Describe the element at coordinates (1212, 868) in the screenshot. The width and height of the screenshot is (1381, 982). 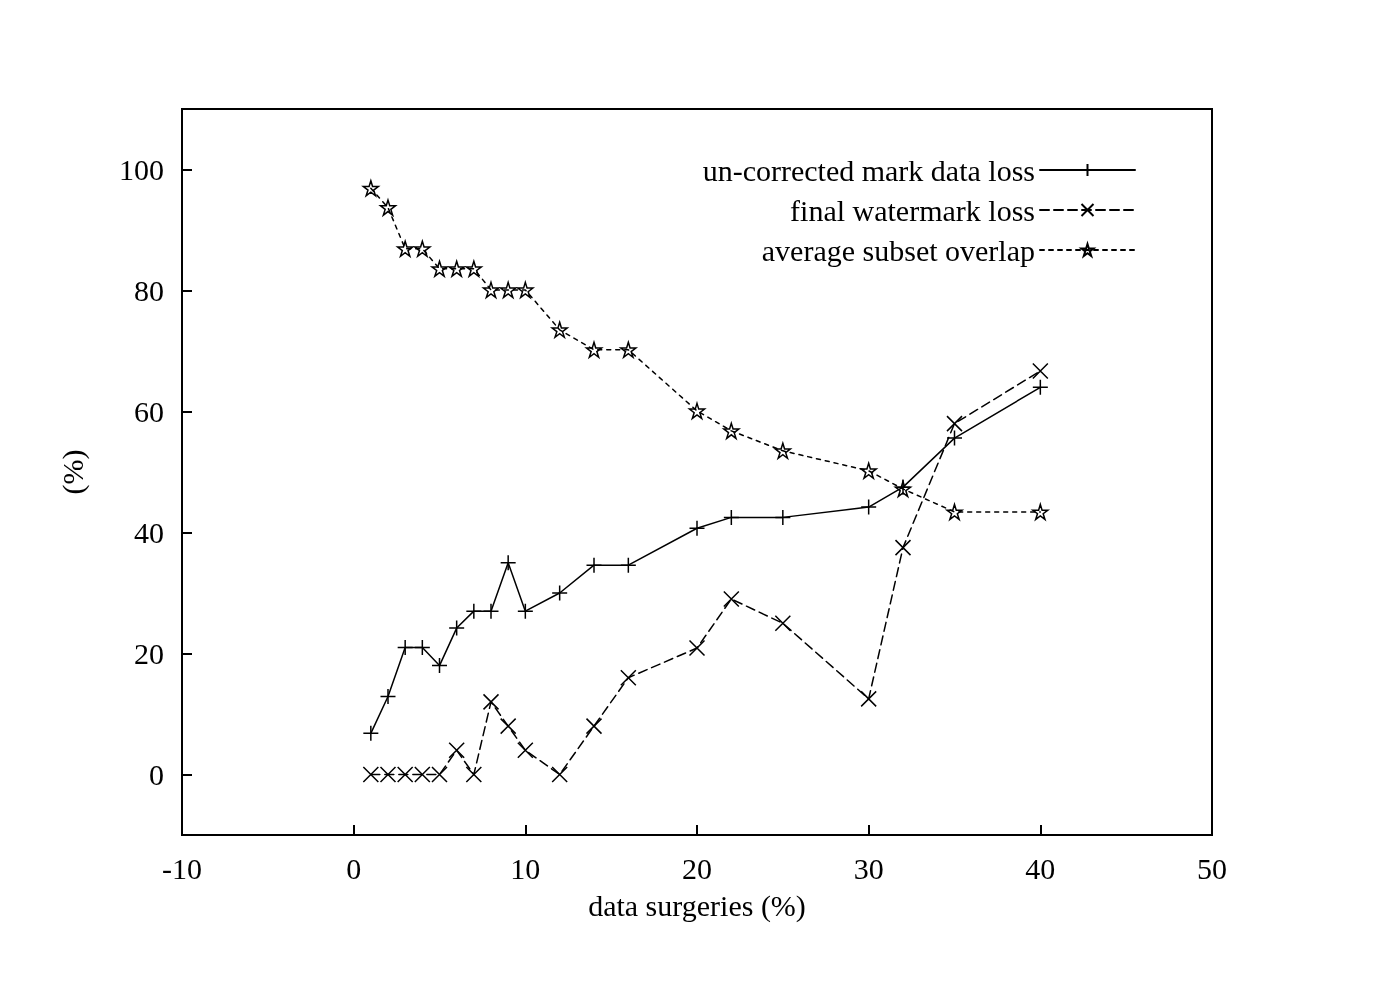
I see `x-tick-label: 50` at that location.